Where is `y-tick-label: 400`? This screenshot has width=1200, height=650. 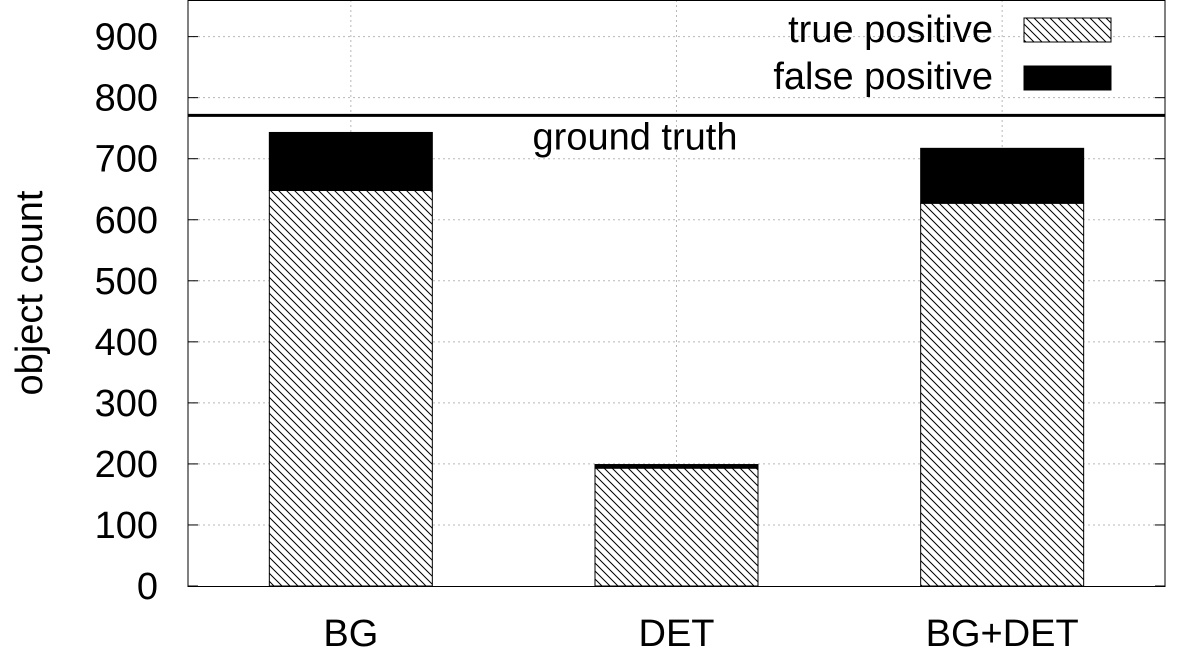
y-tick-label: 400 is located at coordinates (126, 343).